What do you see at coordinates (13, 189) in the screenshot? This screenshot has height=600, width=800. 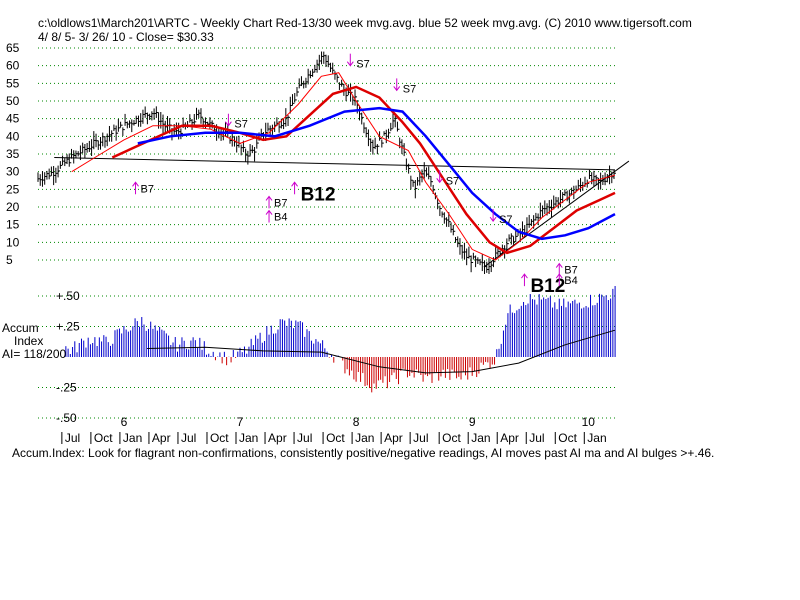 I see `y-tick-label: 25` at bounding box center [13, 189].